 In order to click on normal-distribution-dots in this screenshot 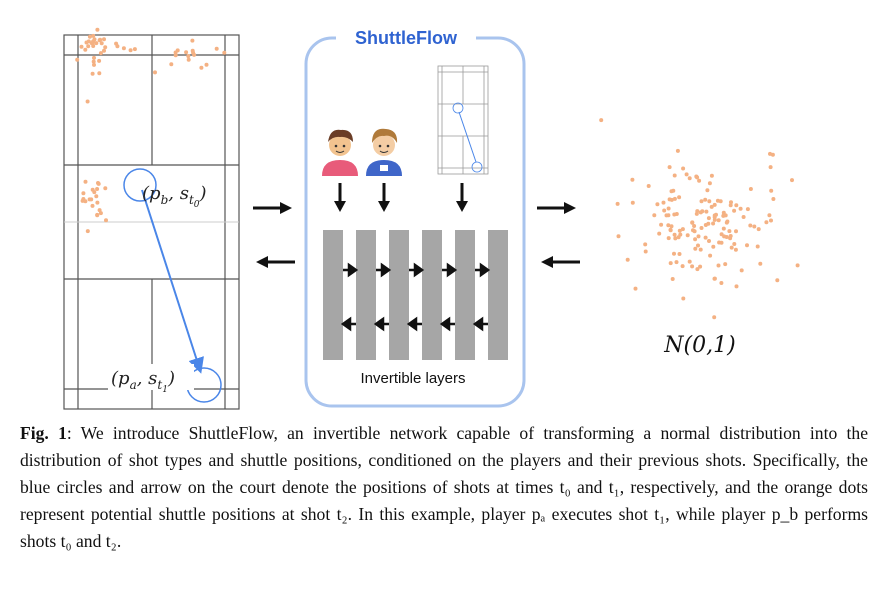, I will do `click(699, 219)`.